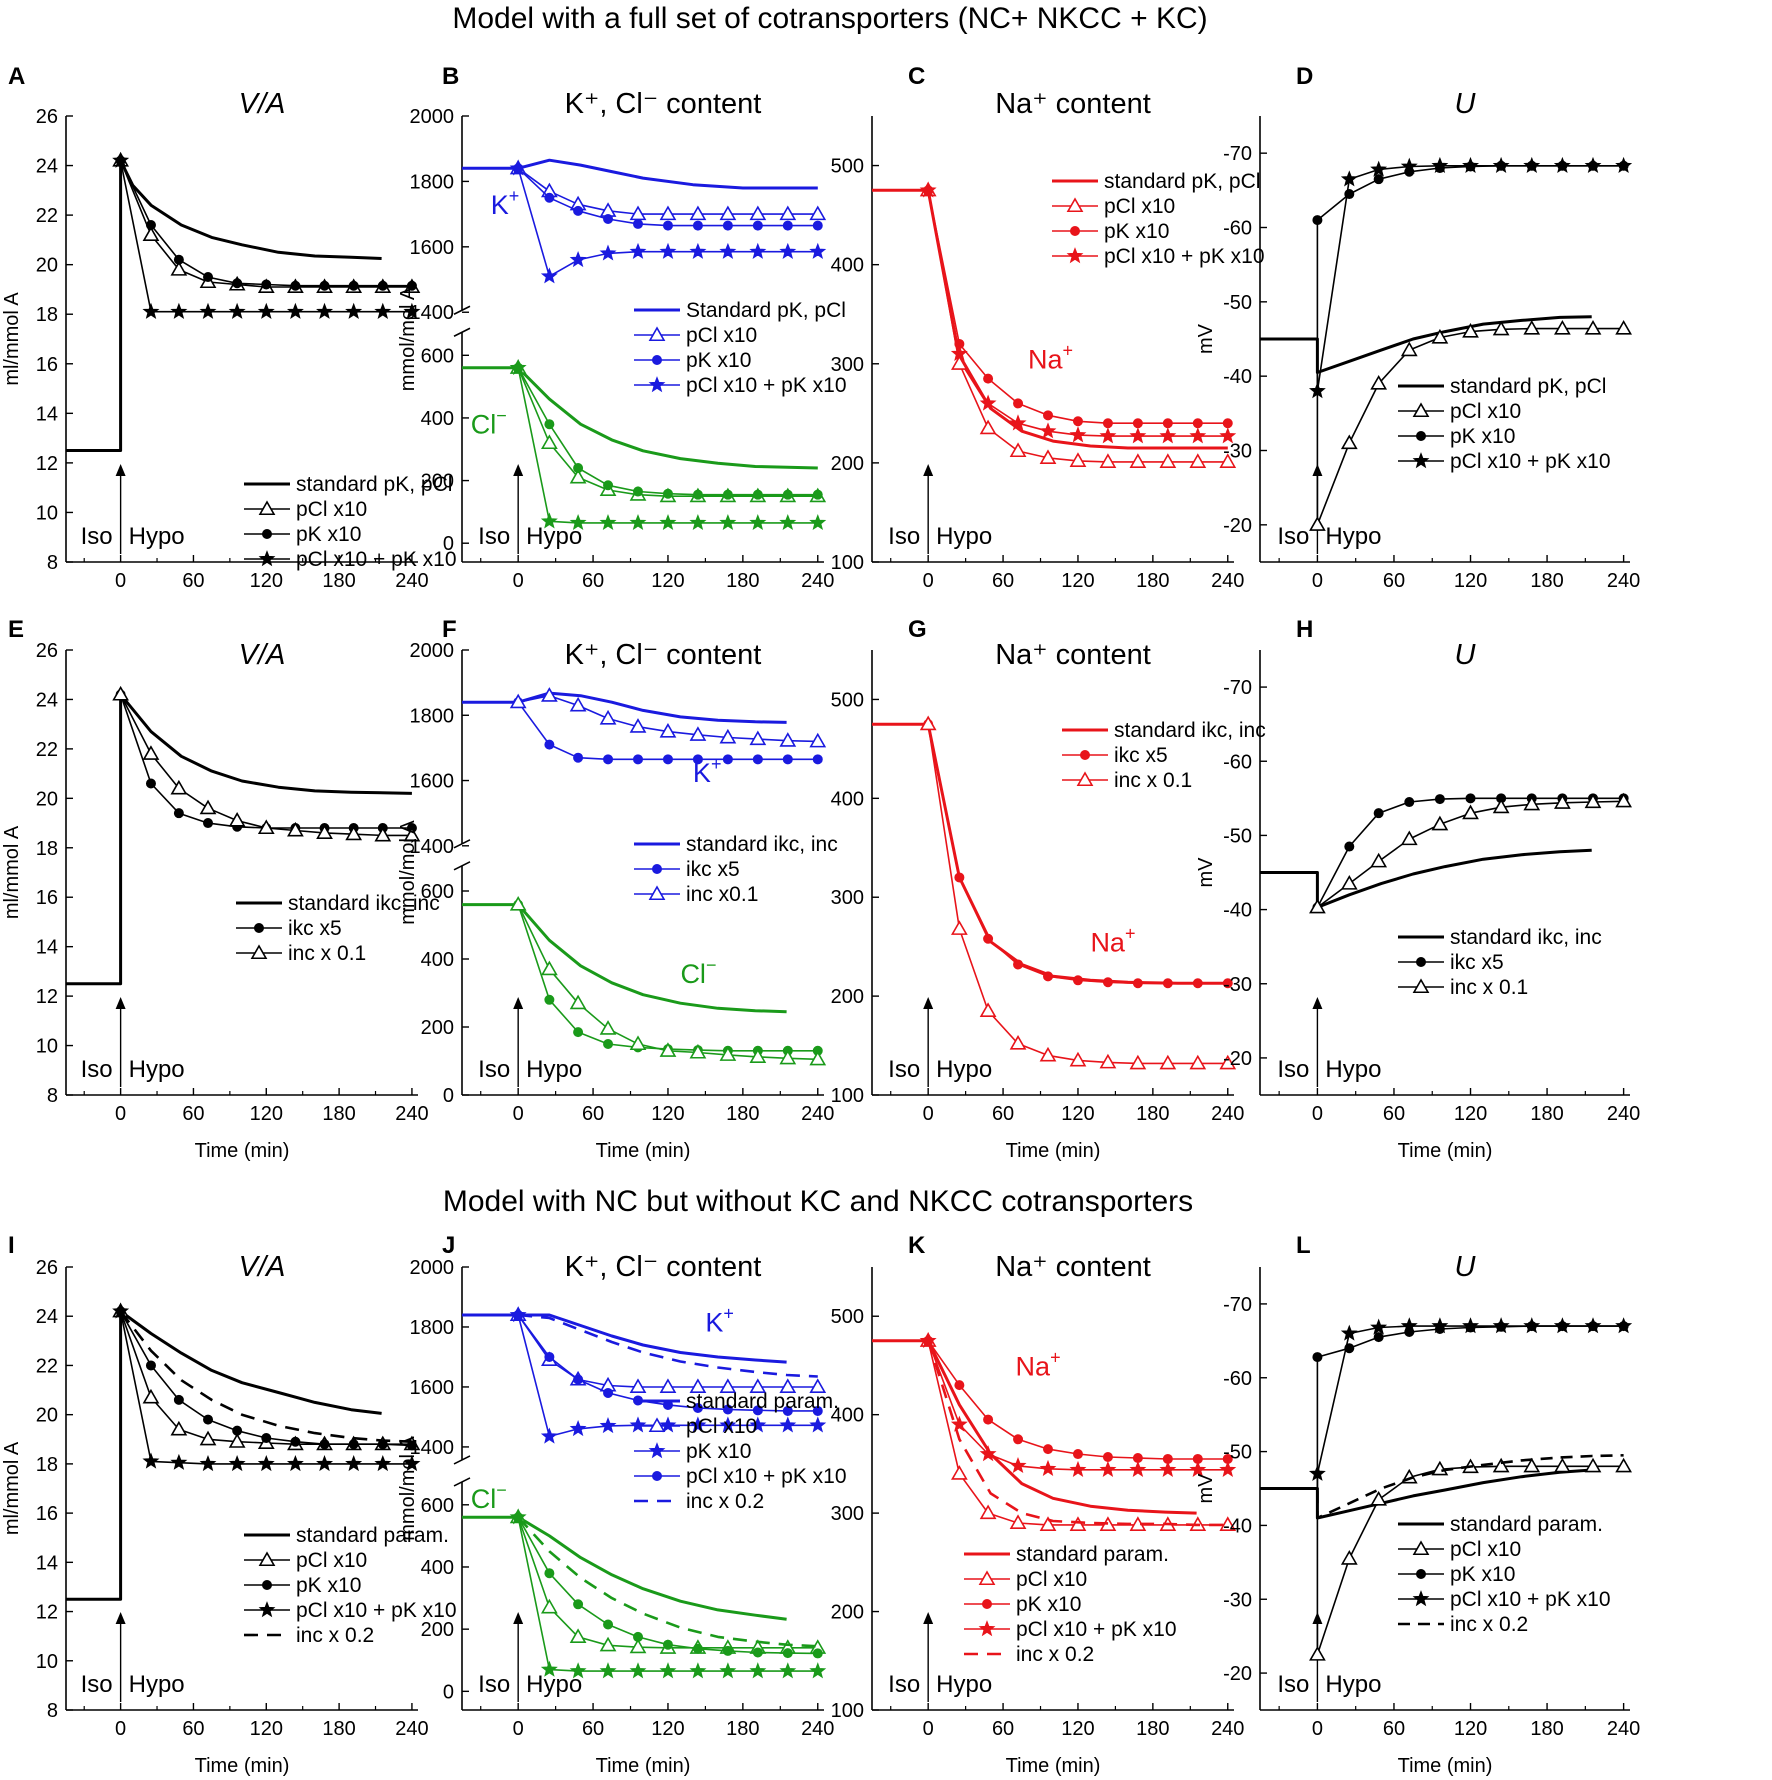 This screenshot has height=1780, width=1772. I want to click on y-tick-label: 10, so click(47, 513).